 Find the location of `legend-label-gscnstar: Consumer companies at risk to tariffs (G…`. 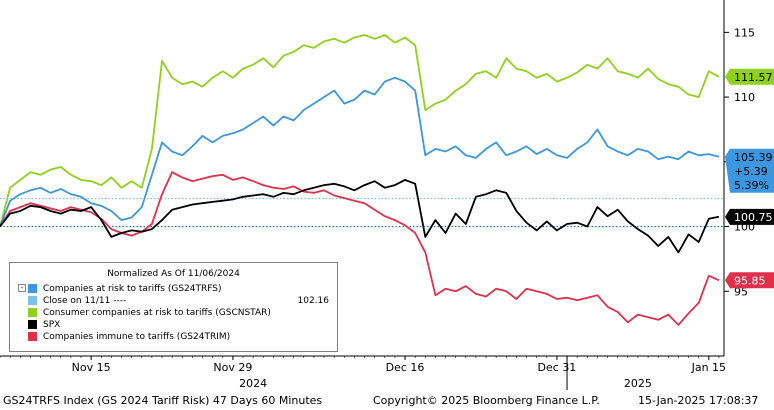

legend-label-gscnstar: Consumer companies at risk to tariffs (G… is located at coordinates (157, 313).